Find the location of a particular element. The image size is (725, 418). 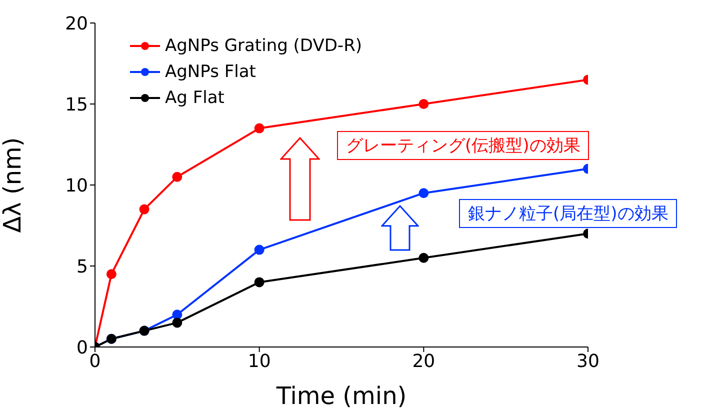

x-tick-label: 20 is located at coordinates (424, 361).